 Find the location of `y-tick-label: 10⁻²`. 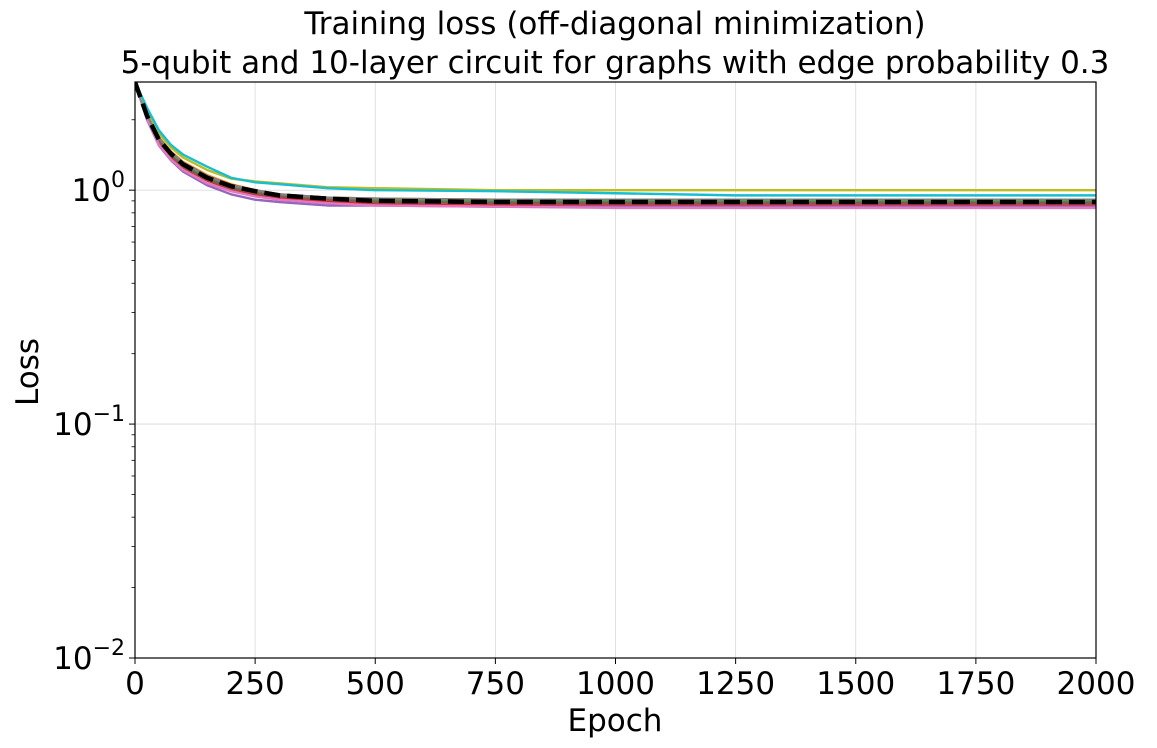

y-tick-label: 10⁻² is located at coordinates (89, 656).